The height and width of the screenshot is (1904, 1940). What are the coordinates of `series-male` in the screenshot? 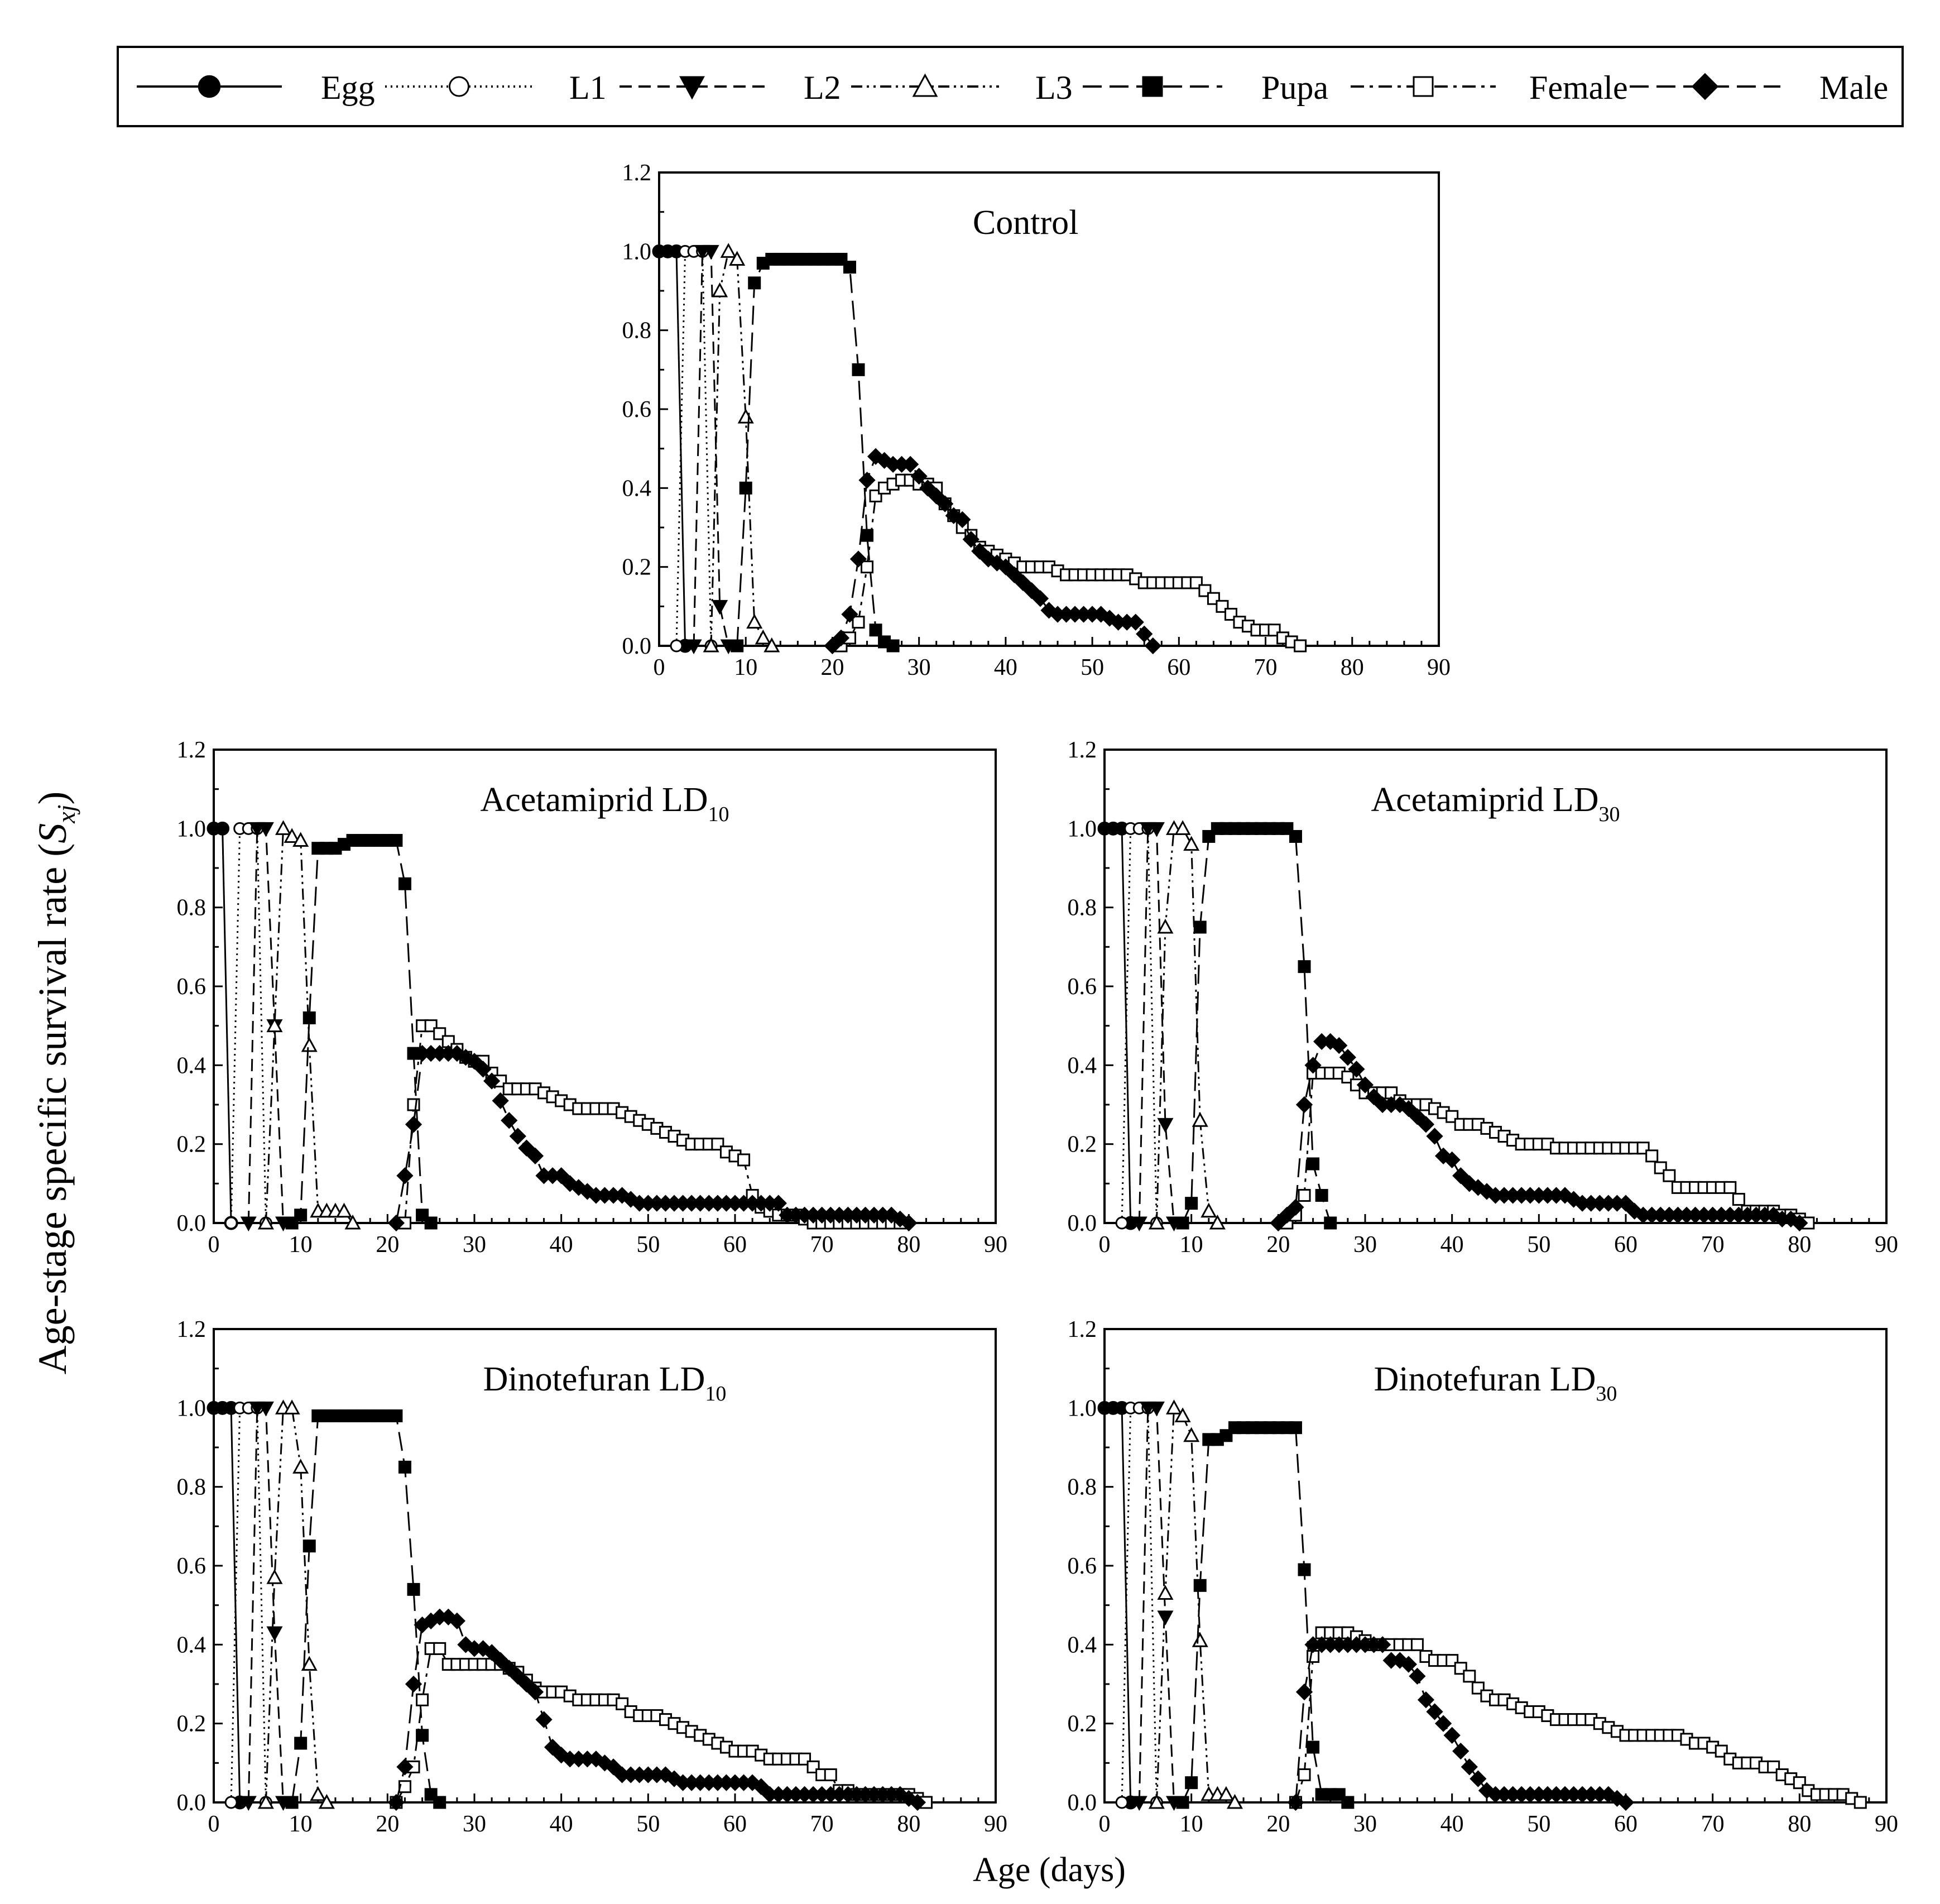 It's located at (993, 551).